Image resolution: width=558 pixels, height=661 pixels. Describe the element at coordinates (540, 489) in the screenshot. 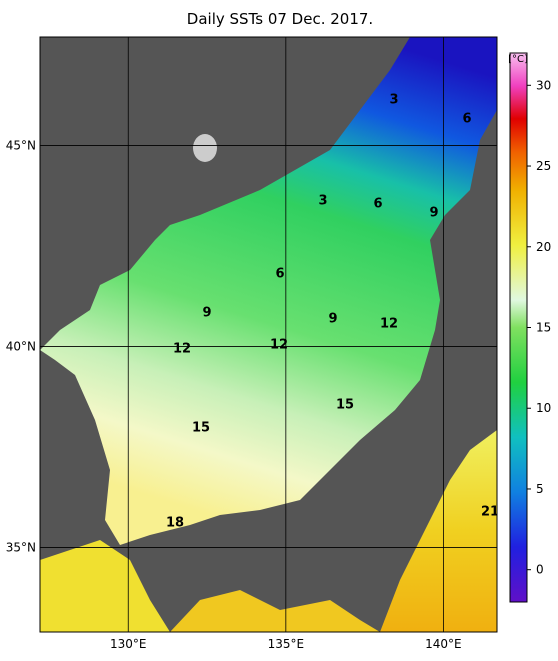

I see `colorbar-tick-label: 5` at that location.